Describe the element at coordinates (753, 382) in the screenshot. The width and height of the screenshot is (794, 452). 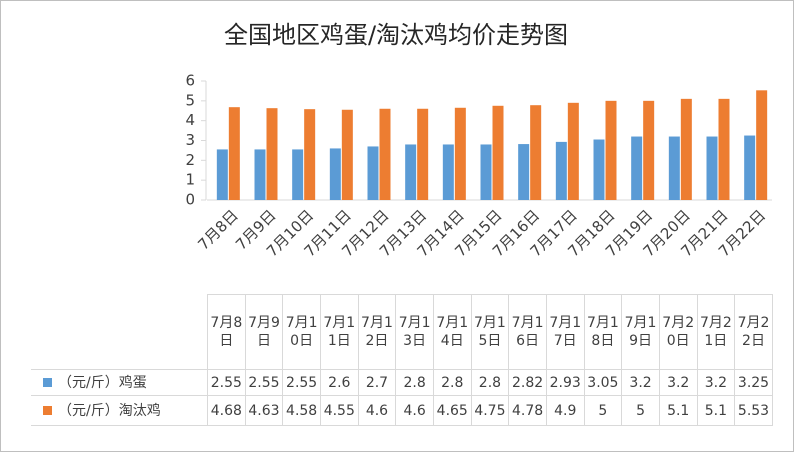
I see `table-value: 3.25` at that location.